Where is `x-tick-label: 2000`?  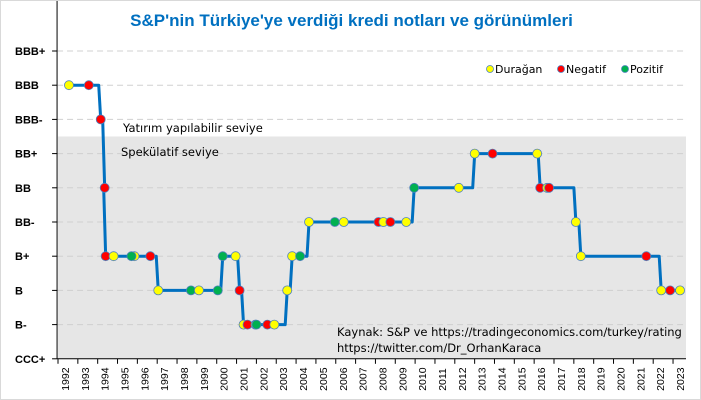
x-tick-label: 2000 is located at coordinates (225, 379).